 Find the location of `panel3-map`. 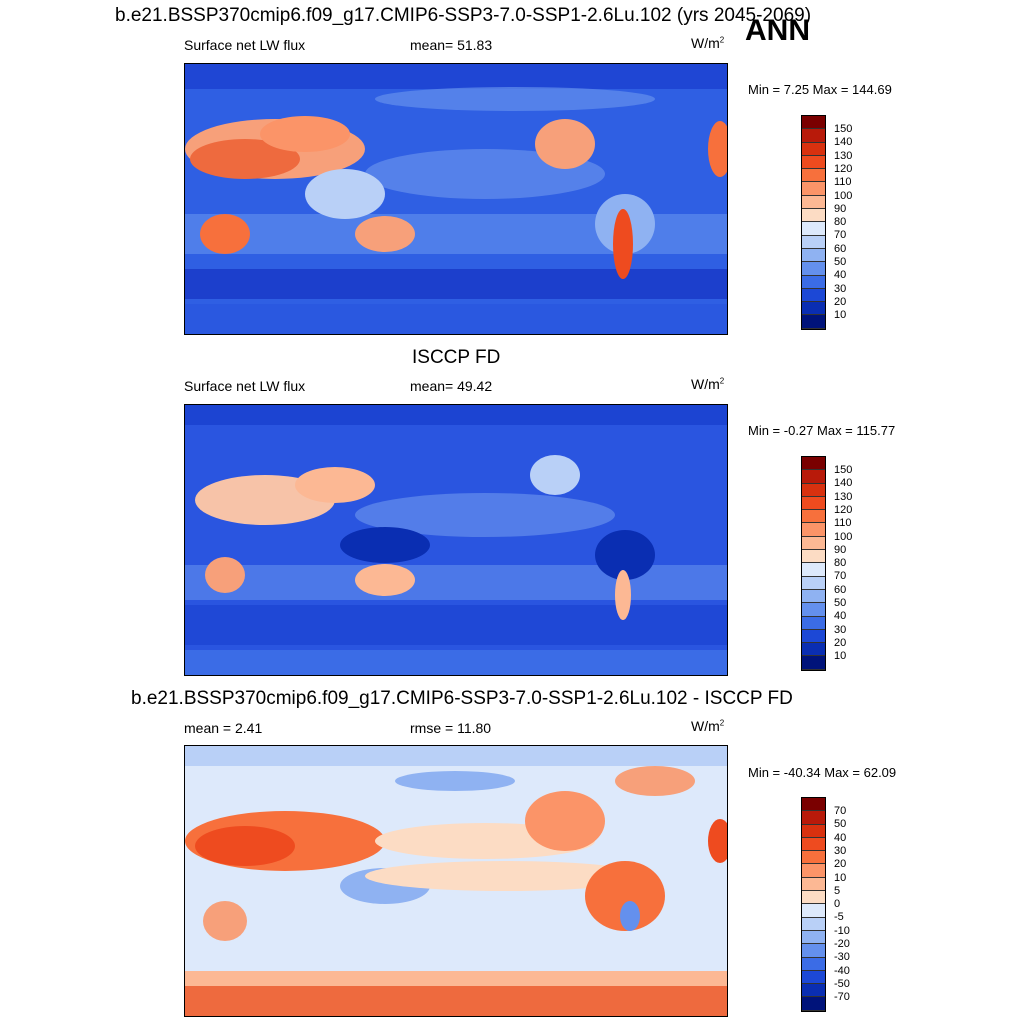

panel3-map is located at coordinates (456, 881).